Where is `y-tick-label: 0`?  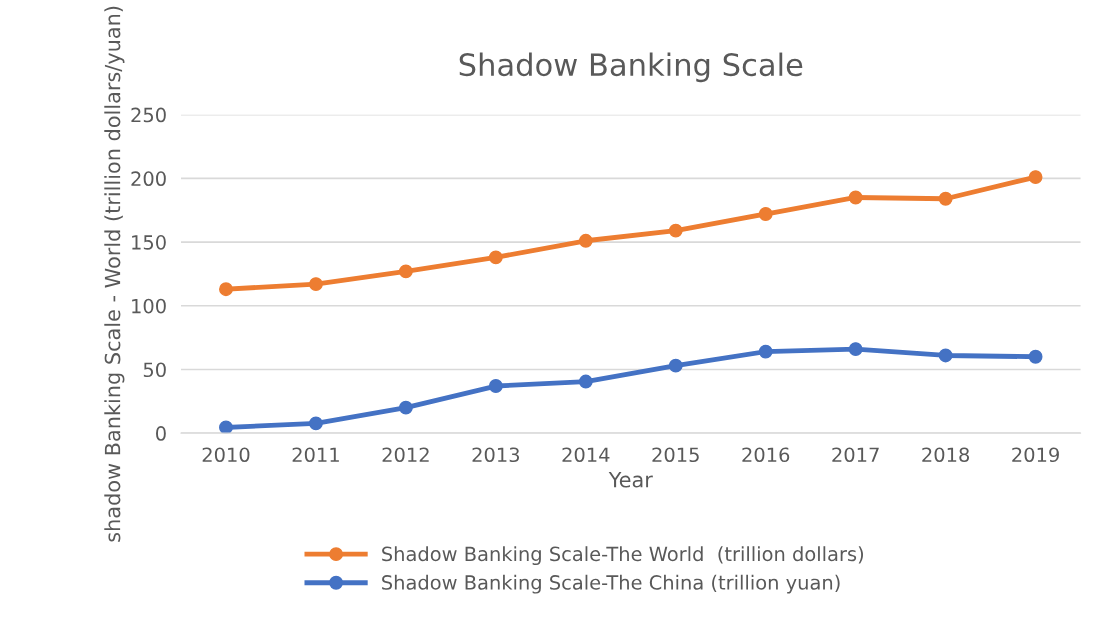 y-tick-label: 0 is located at coordinates (161, 433).